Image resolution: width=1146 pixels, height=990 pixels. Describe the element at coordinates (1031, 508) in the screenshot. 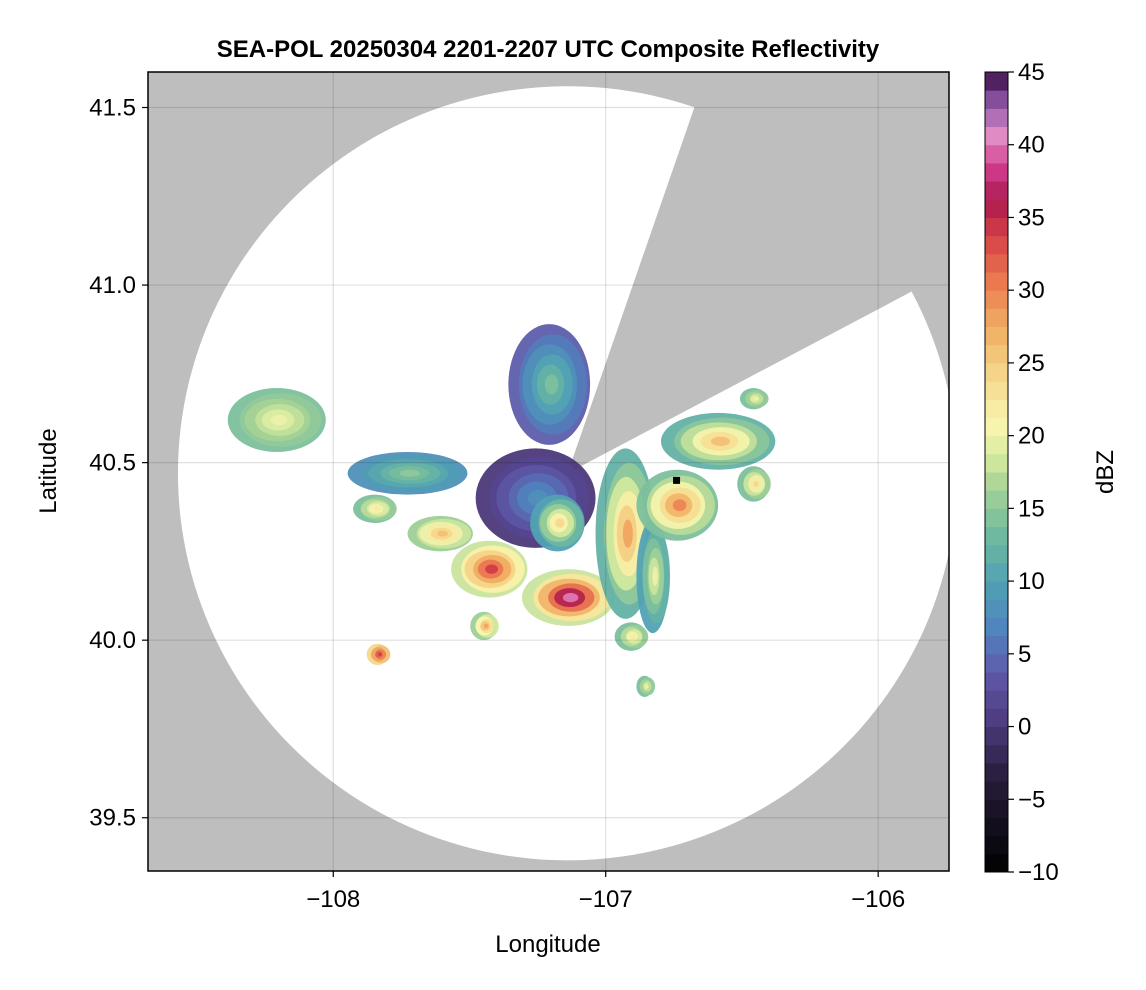

I see `colorbar-tick-label: 15` at that location.